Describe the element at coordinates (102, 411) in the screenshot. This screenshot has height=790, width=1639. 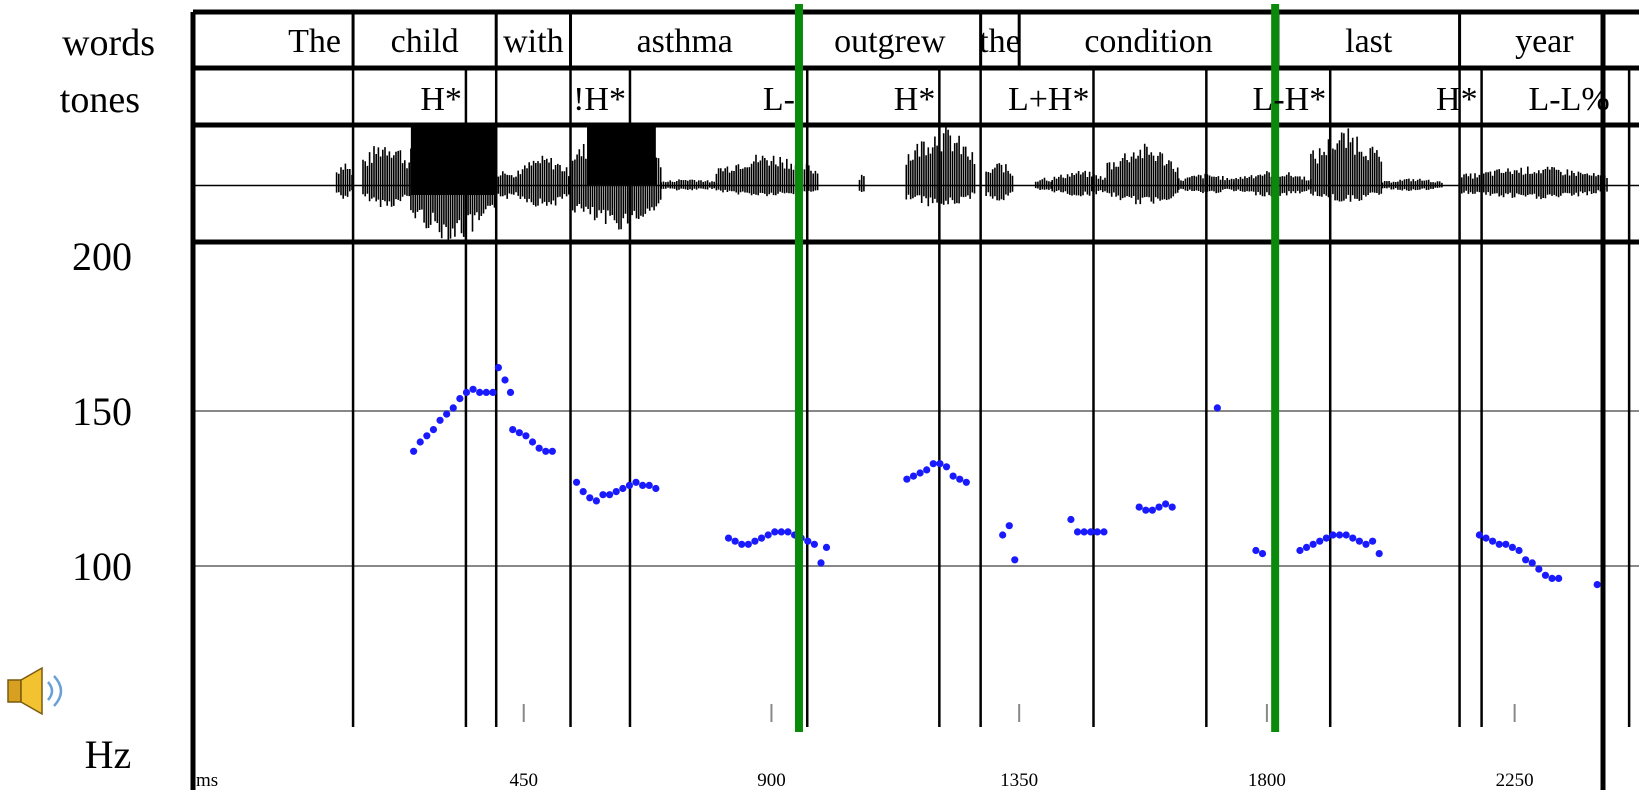
I see `y-tick-label-150: 150` at that location.